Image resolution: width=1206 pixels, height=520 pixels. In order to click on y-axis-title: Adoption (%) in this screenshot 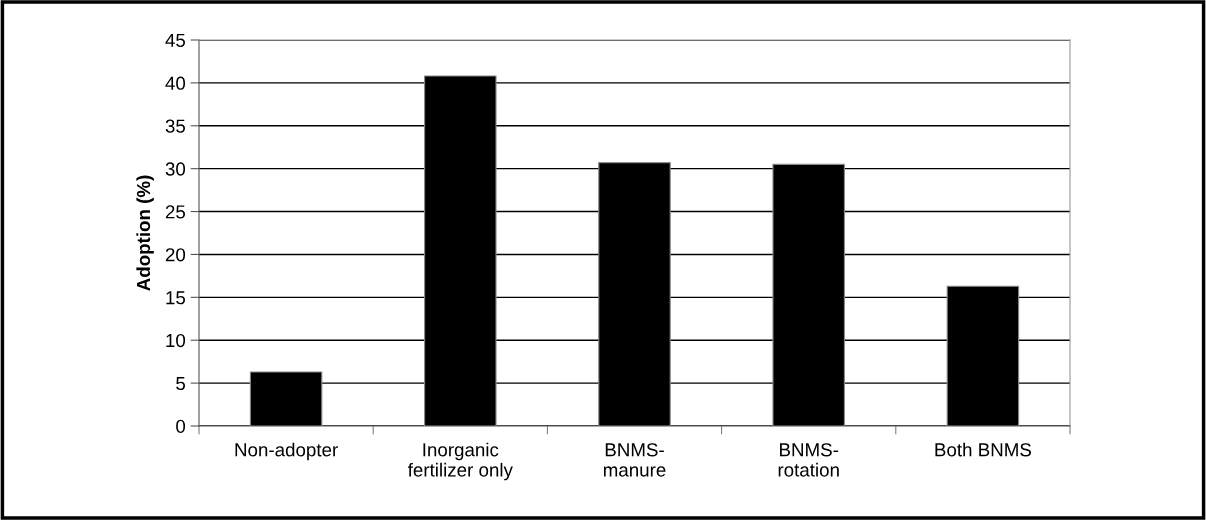, I will do `click(145, 233)`.